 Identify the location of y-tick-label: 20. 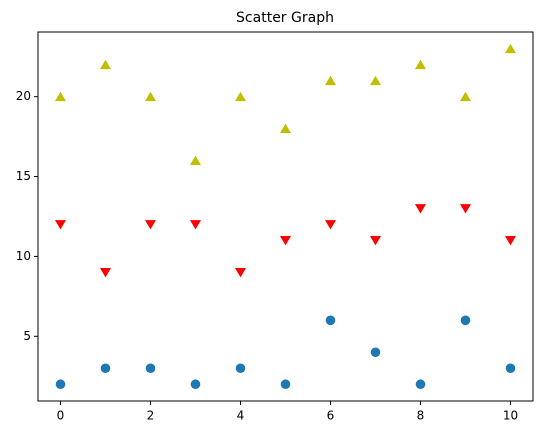
(23, 96).